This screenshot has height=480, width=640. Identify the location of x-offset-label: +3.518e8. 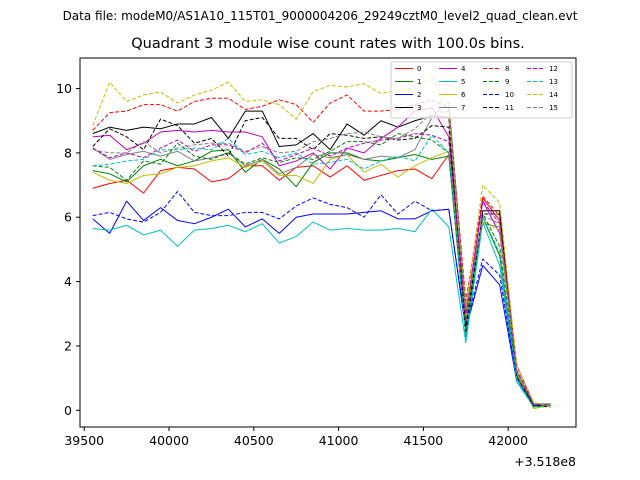
(545, 461).